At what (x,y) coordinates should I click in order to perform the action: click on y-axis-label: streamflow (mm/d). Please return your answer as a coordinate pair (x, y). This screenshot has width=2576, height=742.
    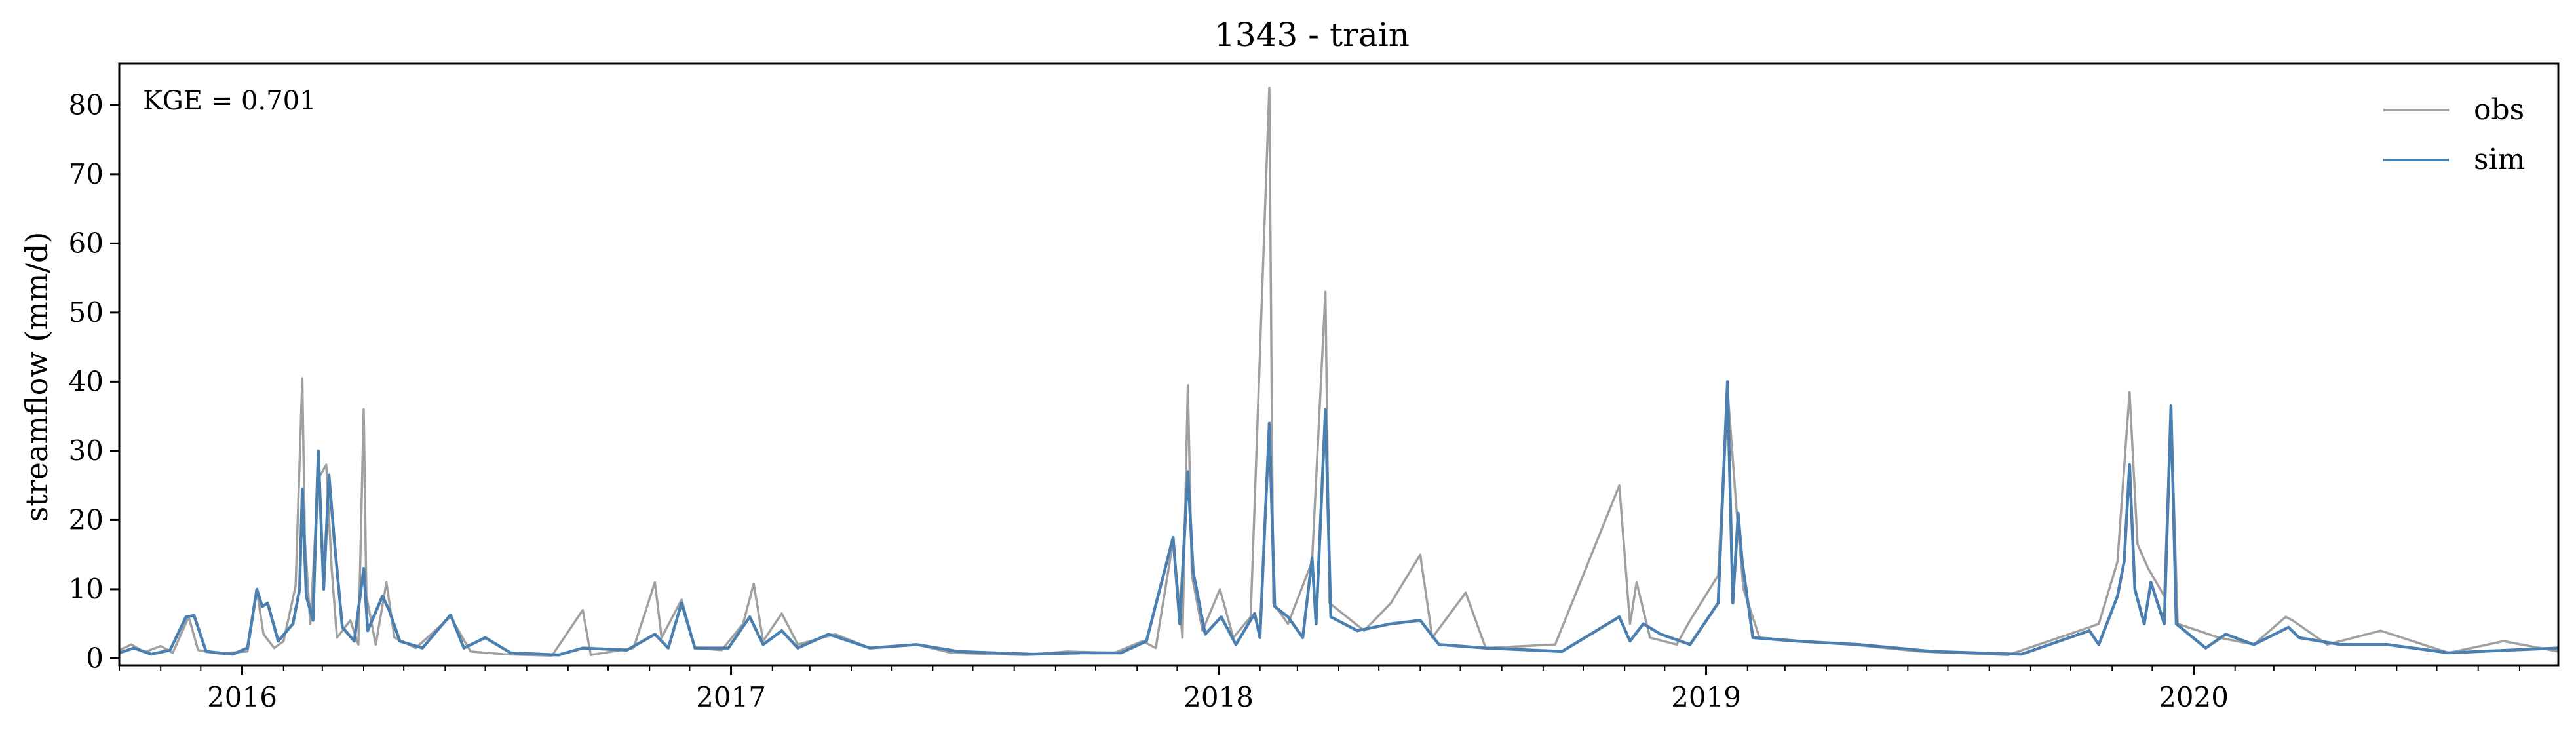
    Looking at the image, I should click on (36, 377).